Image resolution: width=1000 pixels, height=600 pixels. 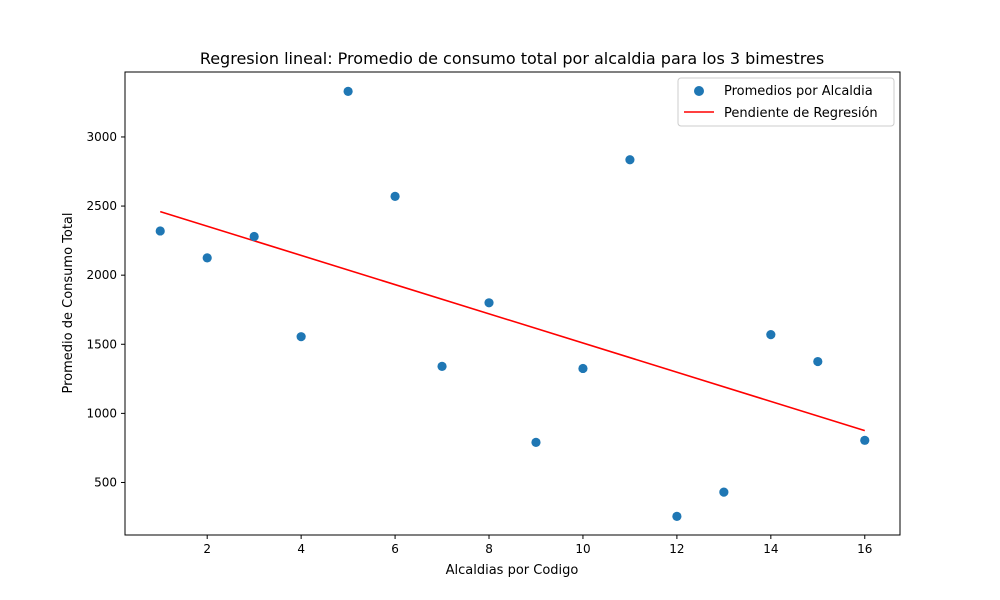 What do you see at coordinates (676, 549) in the screenshot?
I see `x-tick-label: 12` at bounding box center [676, 549].